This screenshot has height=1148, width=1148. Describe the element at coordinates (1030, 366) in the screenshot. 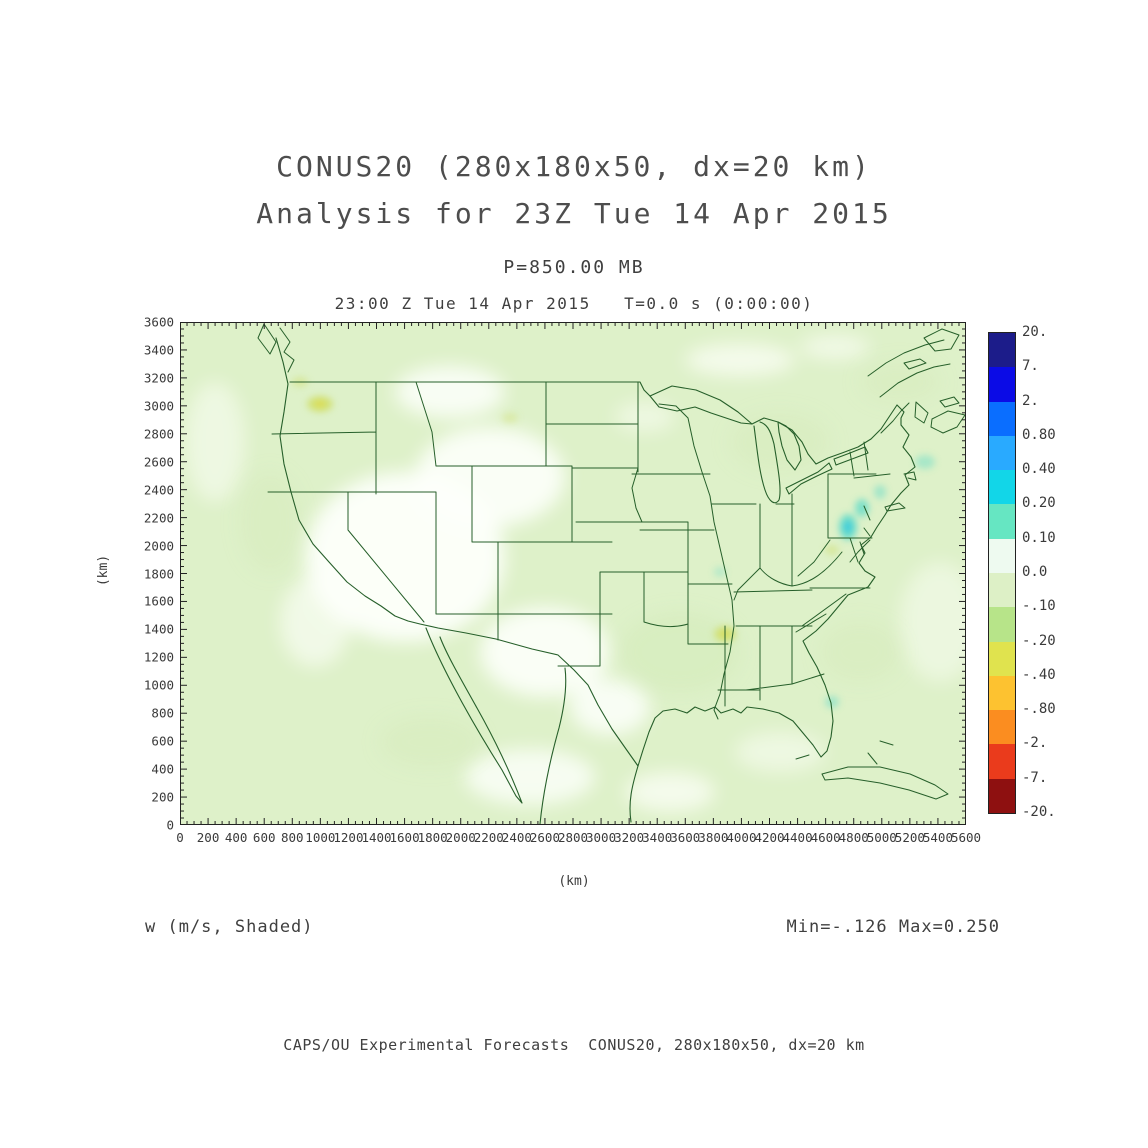

I see `colorbar-tick-label: 7.` at that location.